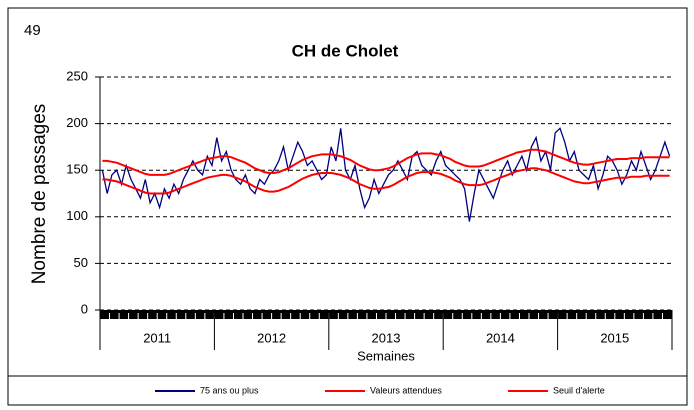  What do you see at coordinates (347, 390) in the screenshot?
I see `legend-box` at bounding box center [347, 390].